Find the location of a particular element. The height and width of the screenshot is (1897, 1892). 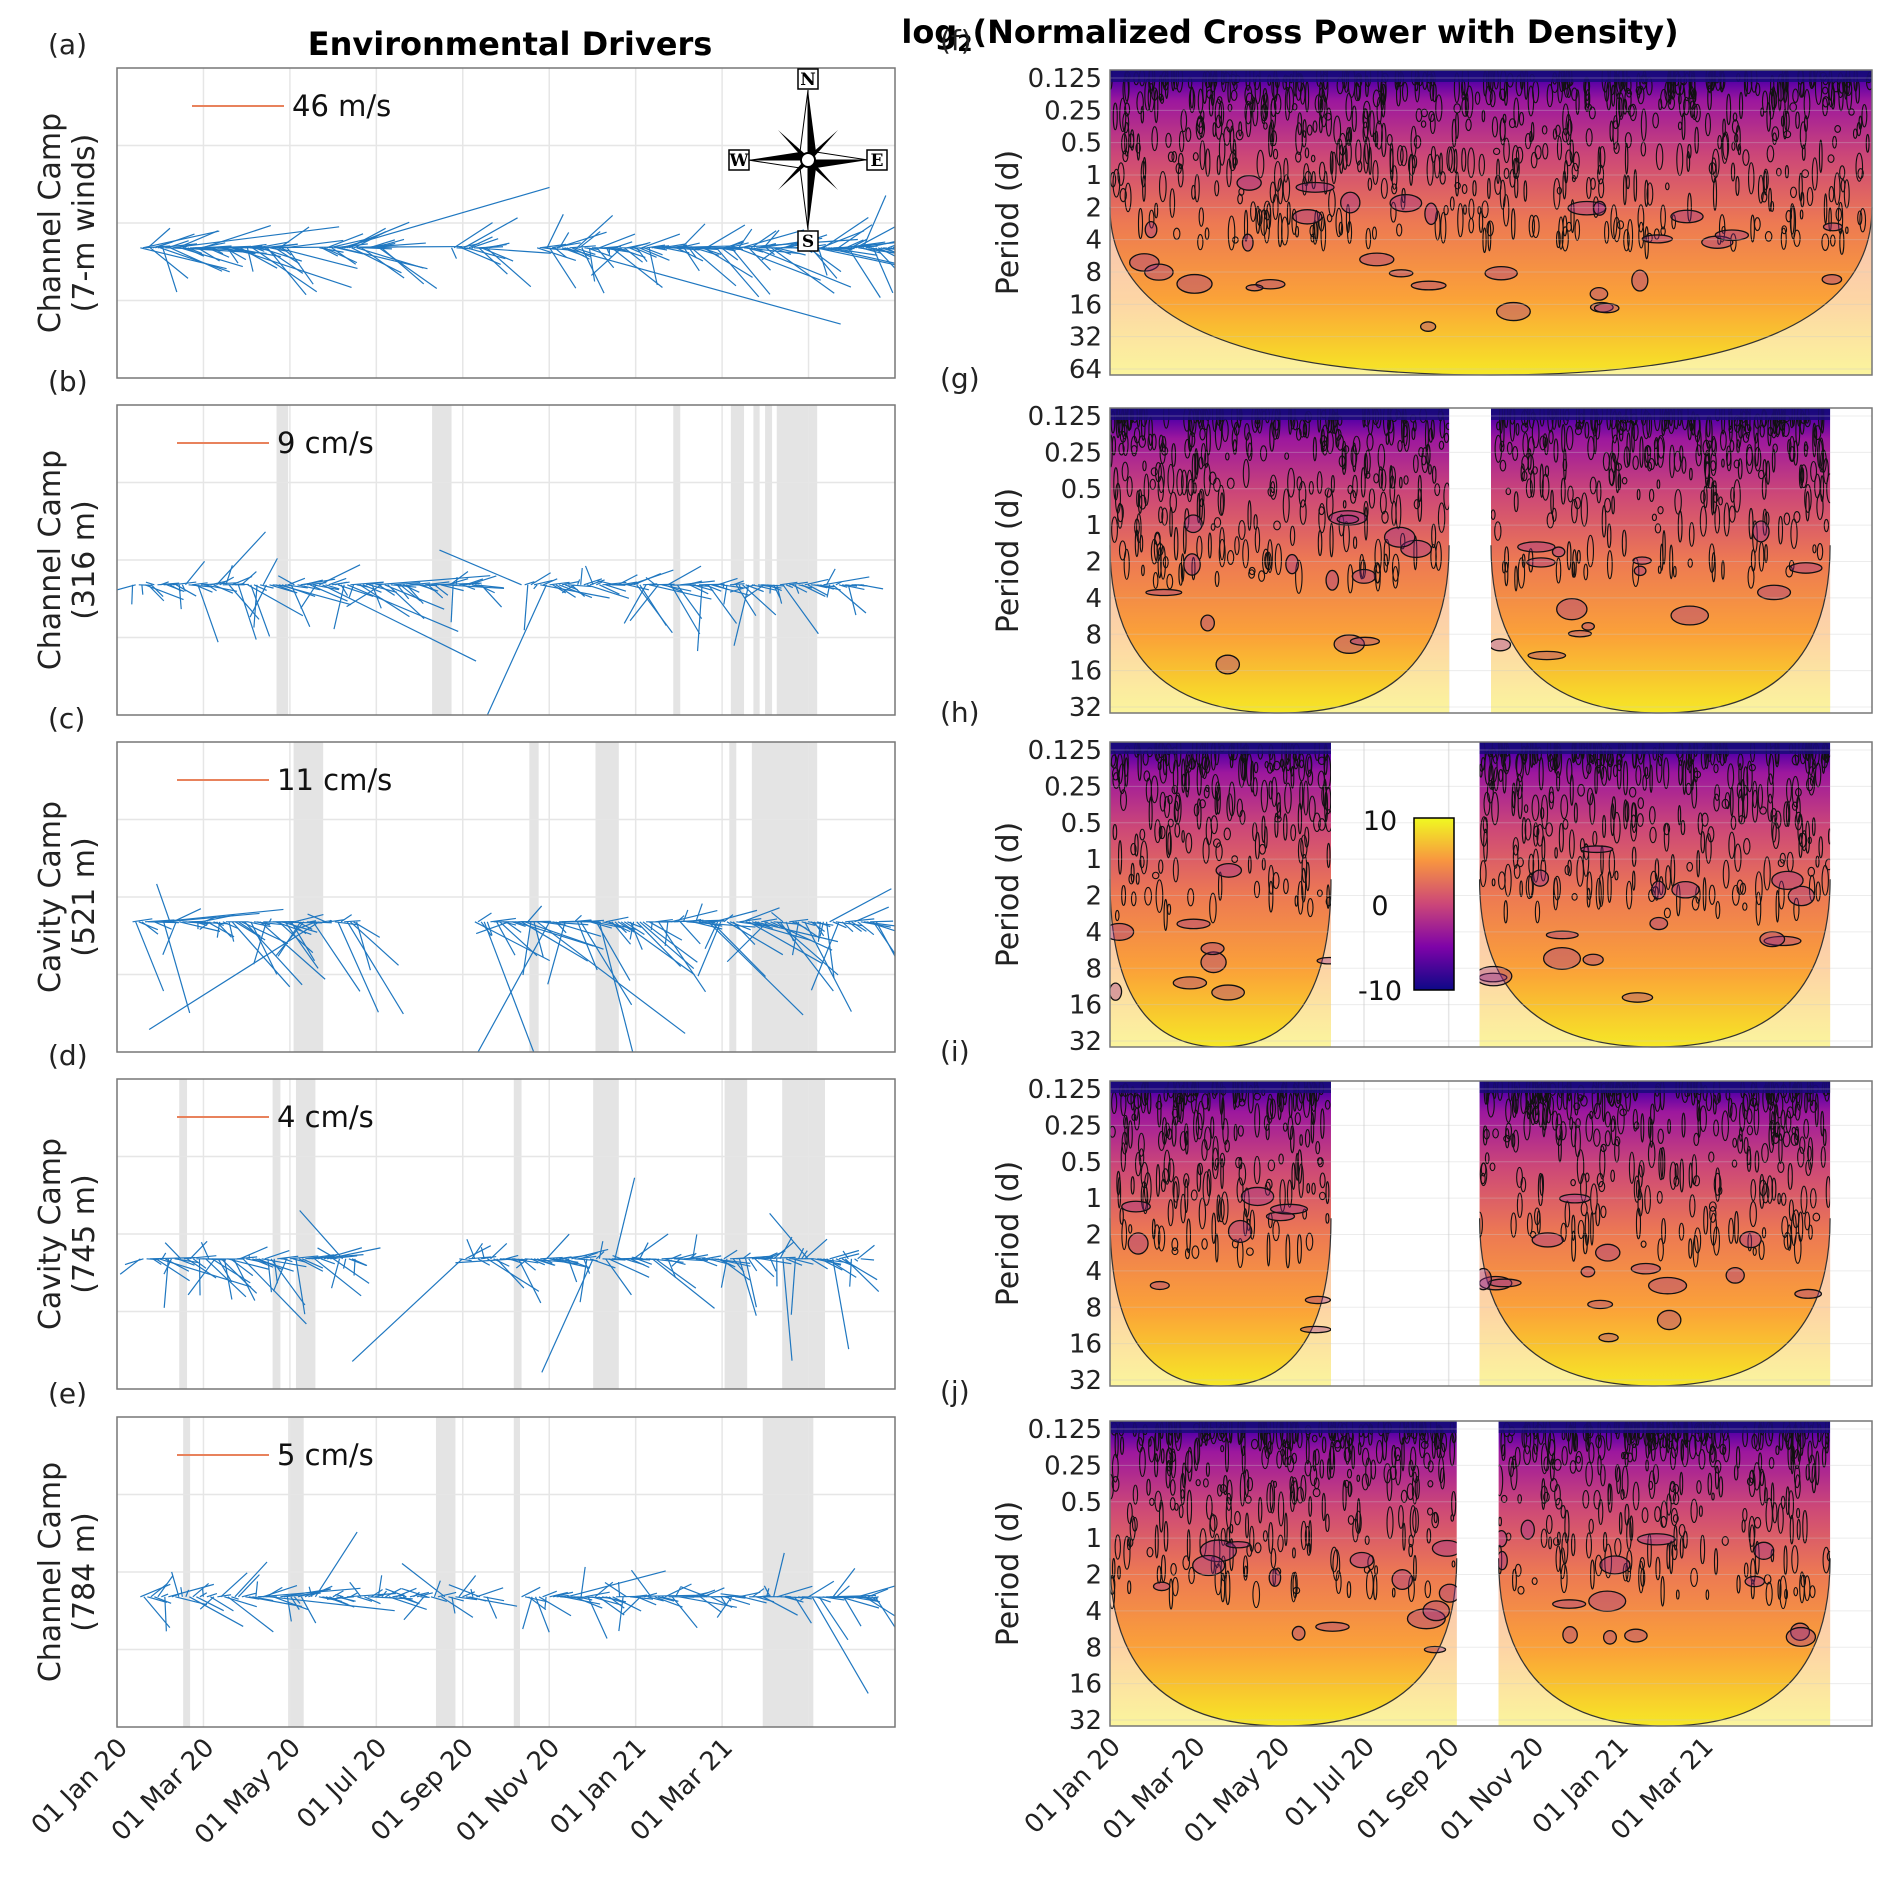

left-title: Environmental Drivers is located at coordinates (510, 44).